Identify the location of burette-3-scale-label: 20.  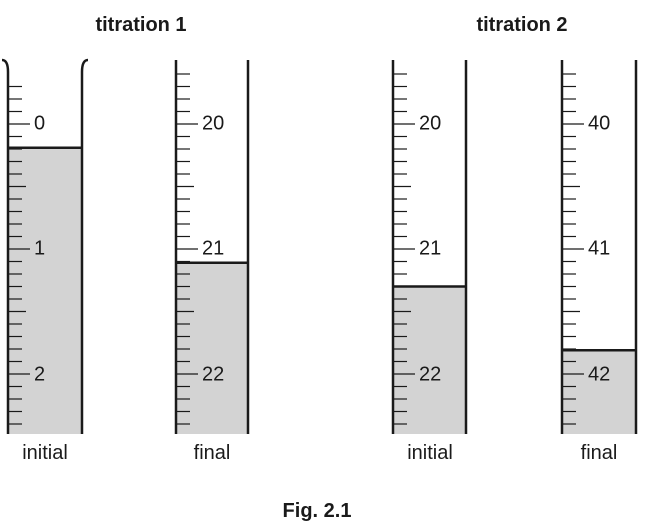
(430, 123).